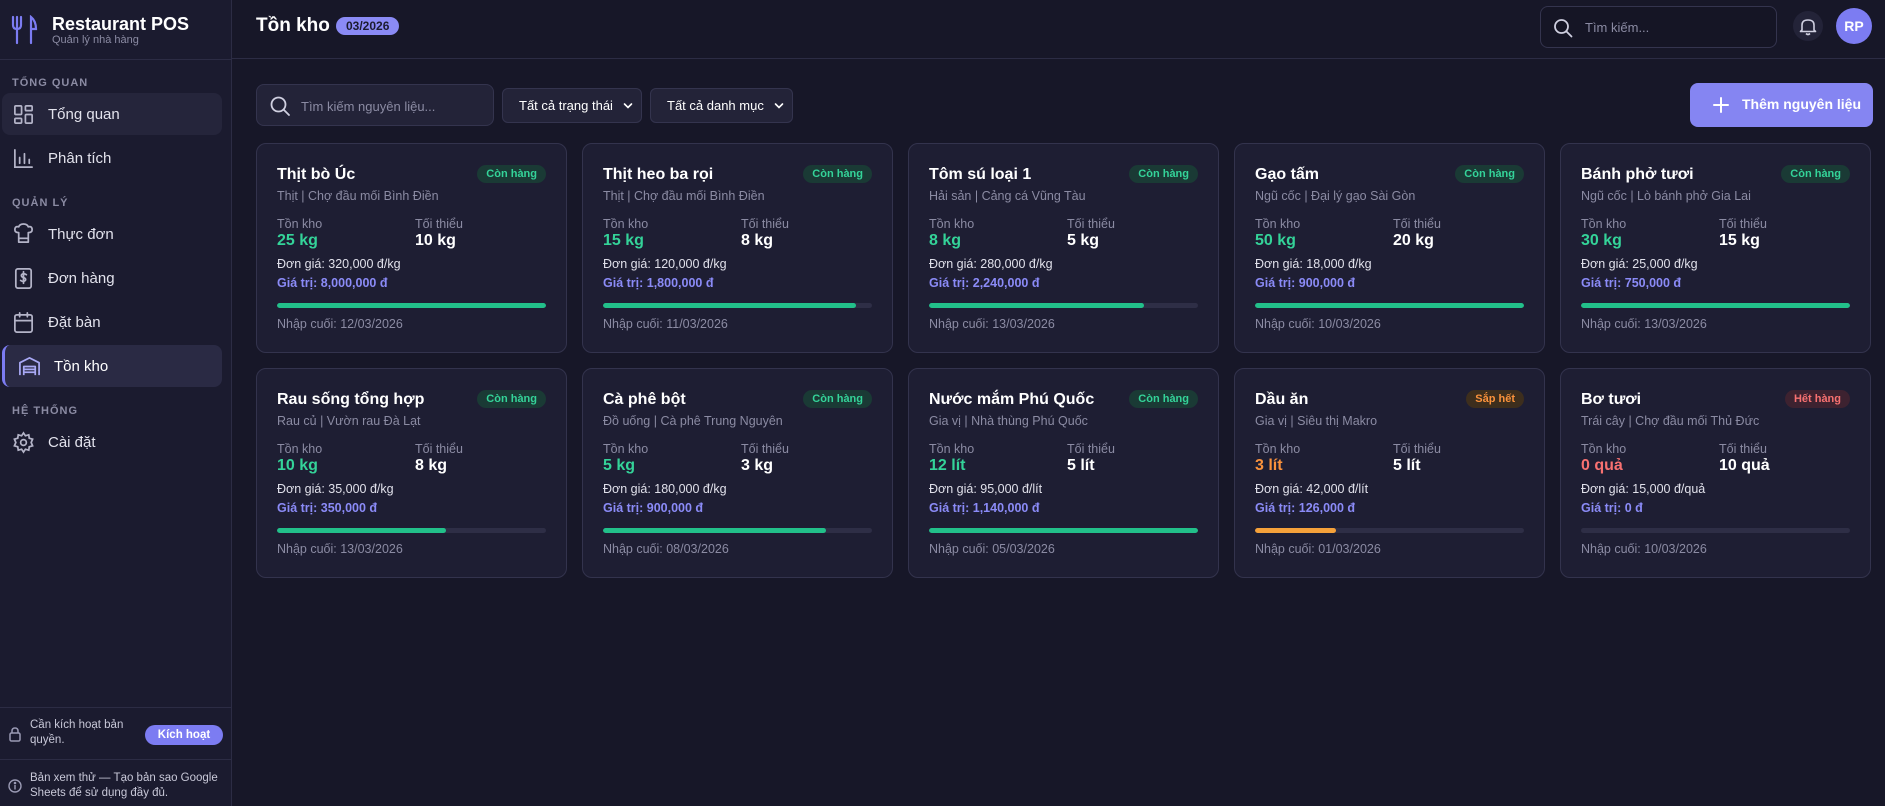  Describe the element at coordinates (23, 442) in the screenshot. I see `gear-icon` at that location.